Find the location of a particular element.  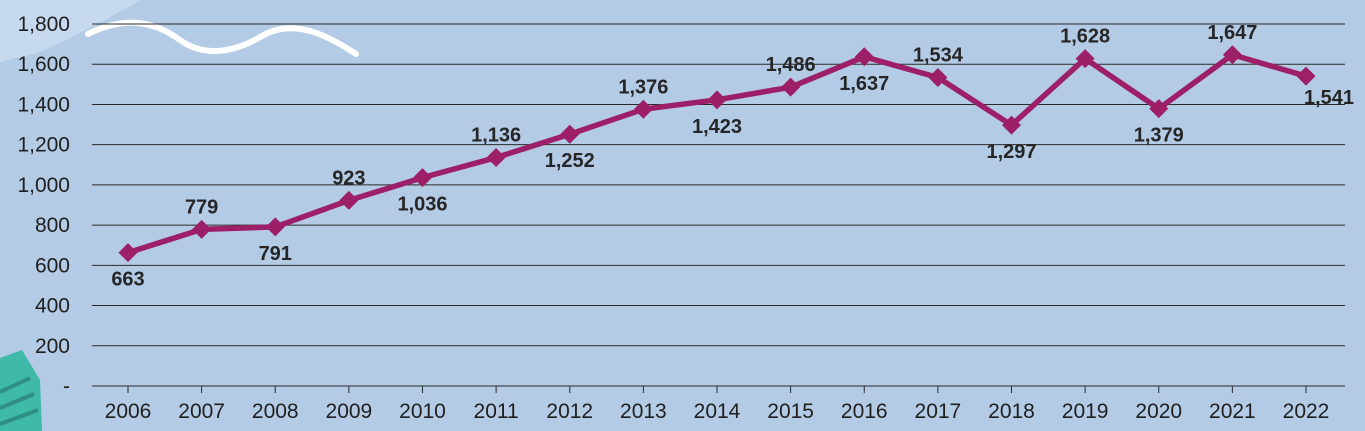

y-axis-ticks: - 200 400 600 800 1,000 1,200 1,400 1,600 1,800 is located at coordinates (43, 205).